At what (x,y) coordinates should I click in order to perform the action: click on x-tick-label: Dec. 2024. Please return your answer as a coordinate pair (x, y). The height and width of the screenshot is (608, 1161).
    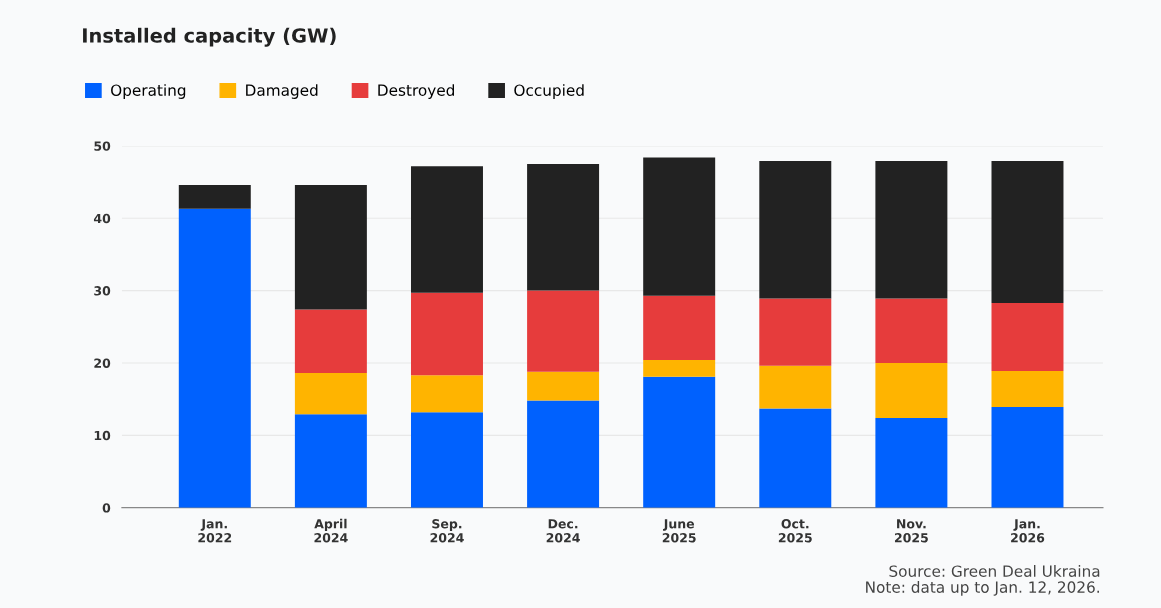
    Looking at the image, I should click on (563, 531).